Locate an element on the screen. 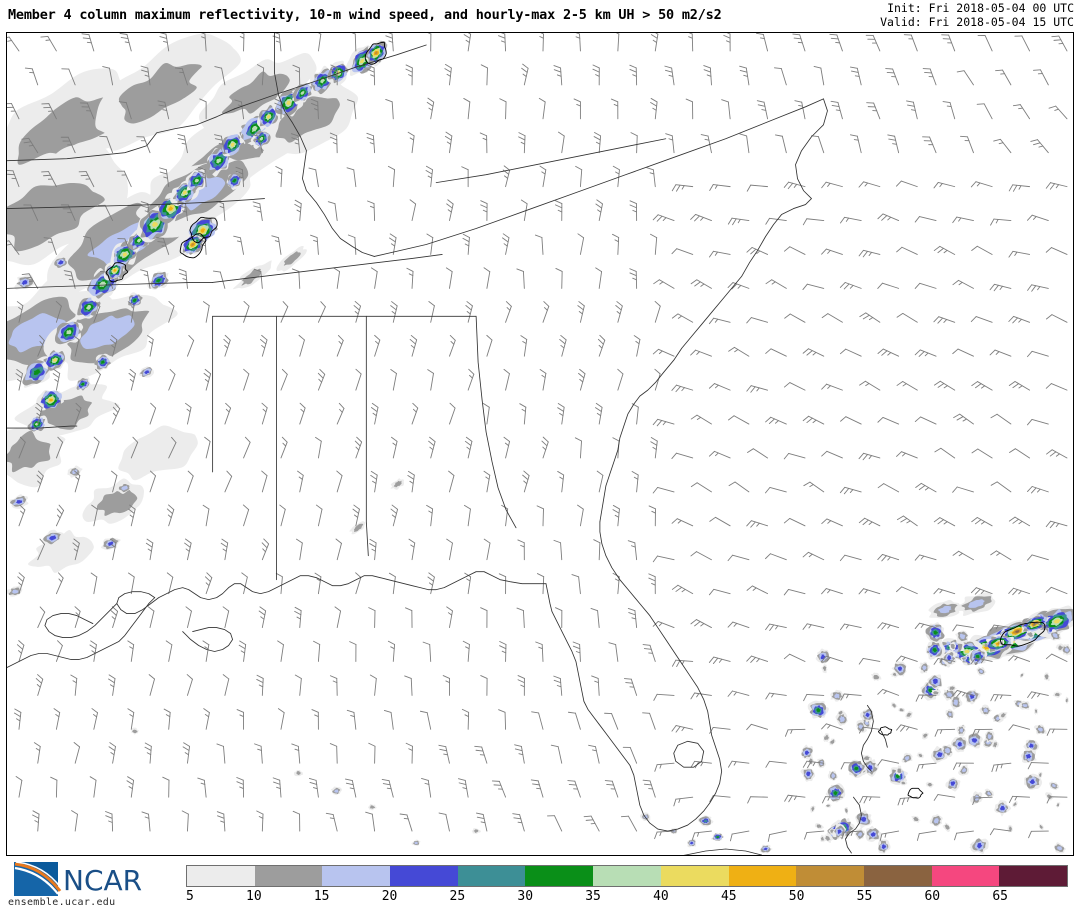  reflectivity-colorbar is located at coordinates (627, 876).